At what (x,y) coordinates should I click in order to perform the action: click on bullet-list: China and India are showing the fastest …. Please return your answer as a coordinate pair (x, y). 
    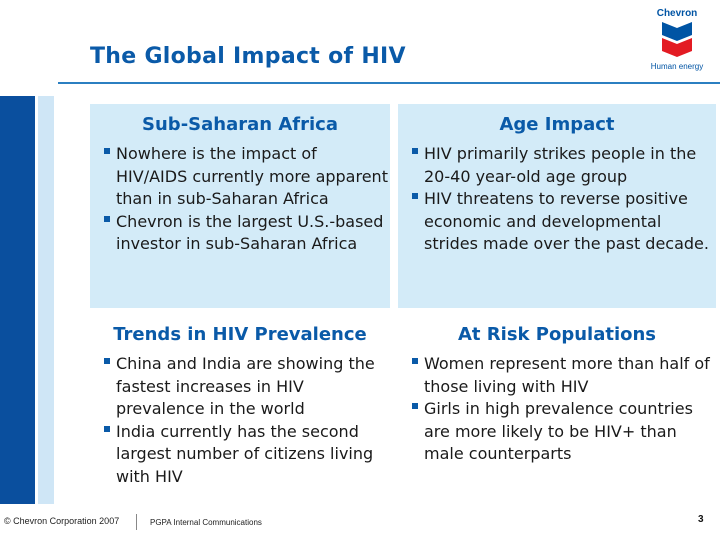
    Looking at the image, I should click on (240, 420).